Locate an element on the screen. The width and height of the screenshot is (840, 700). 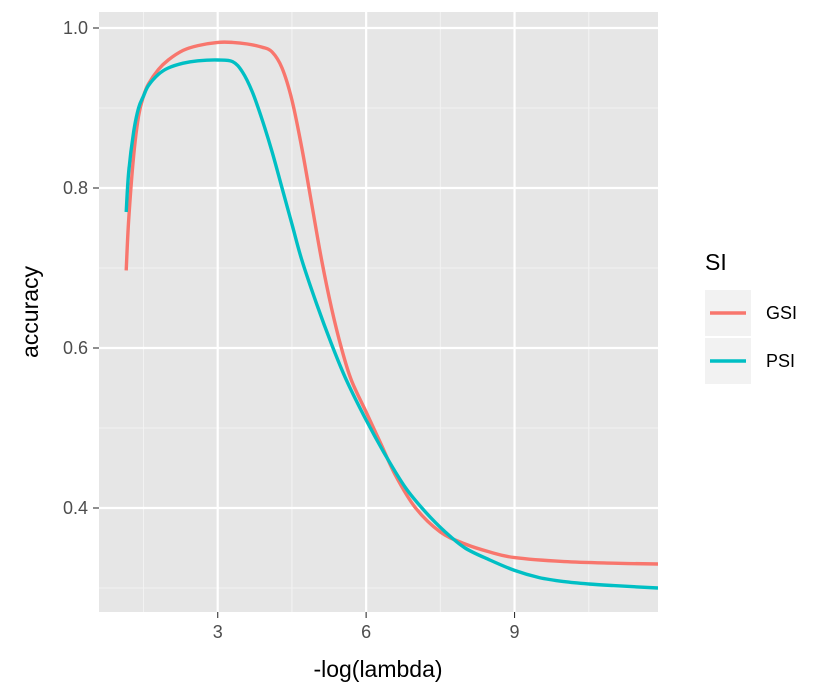
x-axis-ticks: 3 6 9 is located at coordinates (366, 627).